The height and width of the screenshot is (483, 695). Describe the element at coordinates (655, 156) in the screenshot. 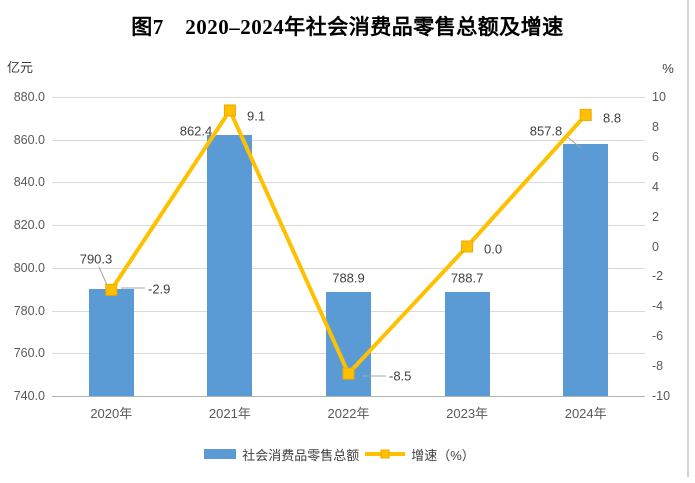

I see `right-axis-tick-label: 6` at that location.